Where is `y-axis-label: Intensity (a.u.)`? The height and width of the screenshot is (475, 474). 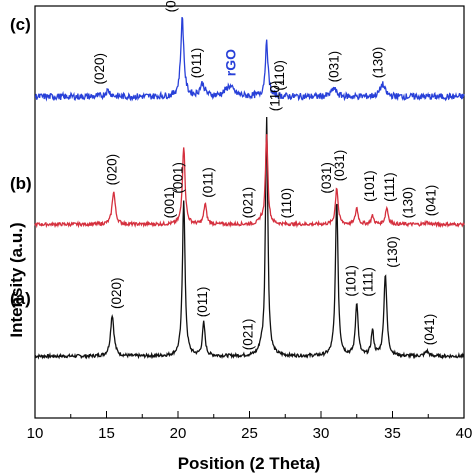 y-axis-label: Intensity (a.u.) is located at coordinates (16, 279).